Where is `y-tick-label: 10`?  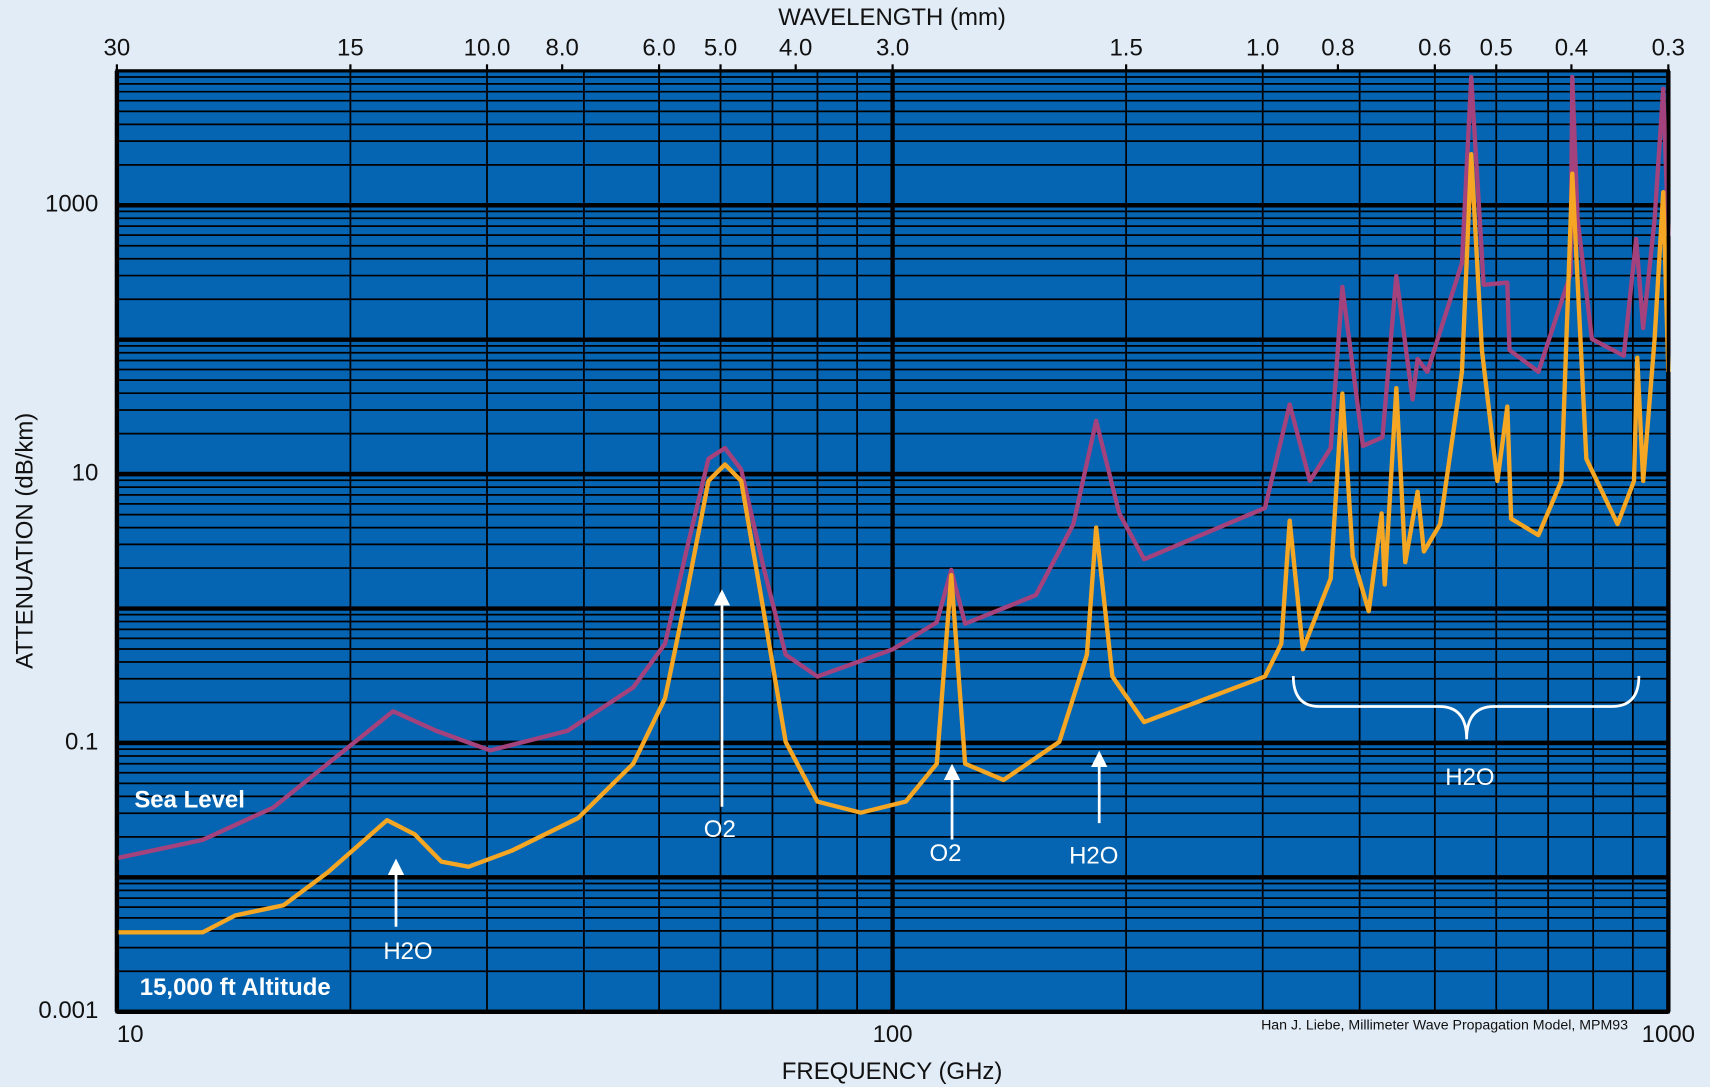
y-tick-label: 10 is located at coordinates (85, 472).